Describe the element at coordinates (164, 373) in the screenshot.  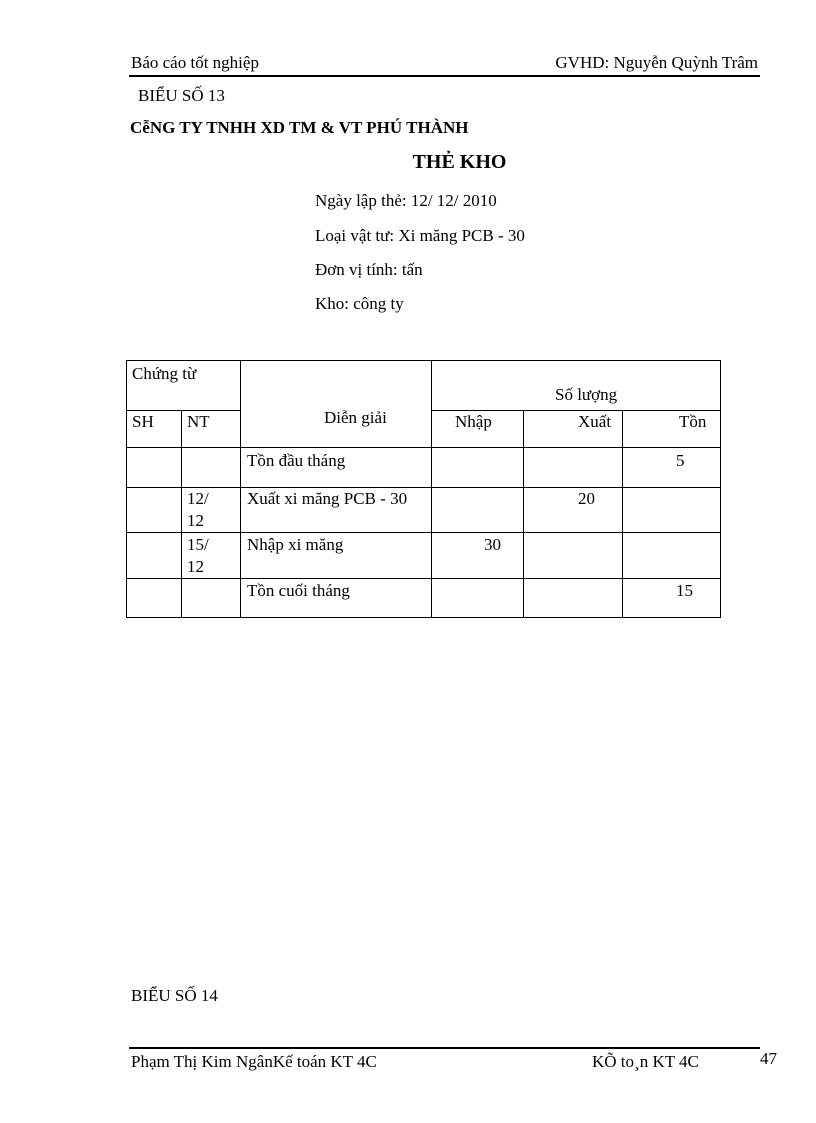
I see `header-chung-tu: Chứng từ` at that location.